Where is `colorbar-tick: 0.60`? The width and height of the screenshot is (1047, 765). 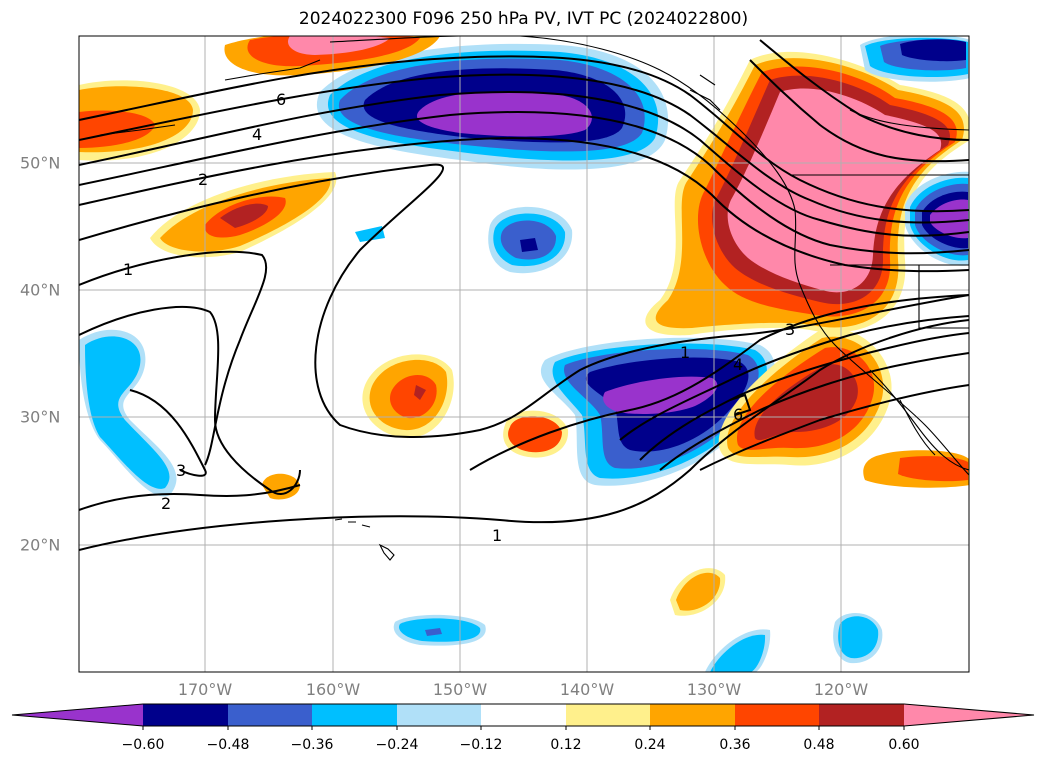 colorbar-tick: 0.60 is located at coordinates (904, 745).